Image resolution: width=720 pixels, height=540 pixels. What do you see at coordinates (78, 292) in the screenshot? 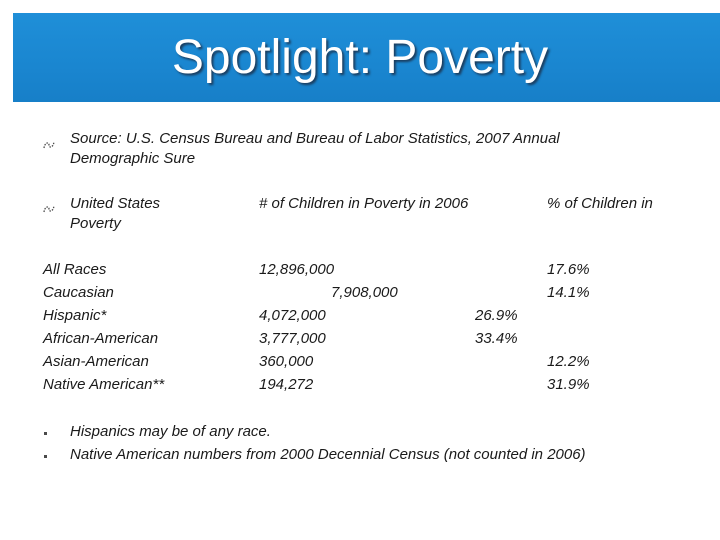
I see `row-label: Caucasian` at bounding box center [78, 292].